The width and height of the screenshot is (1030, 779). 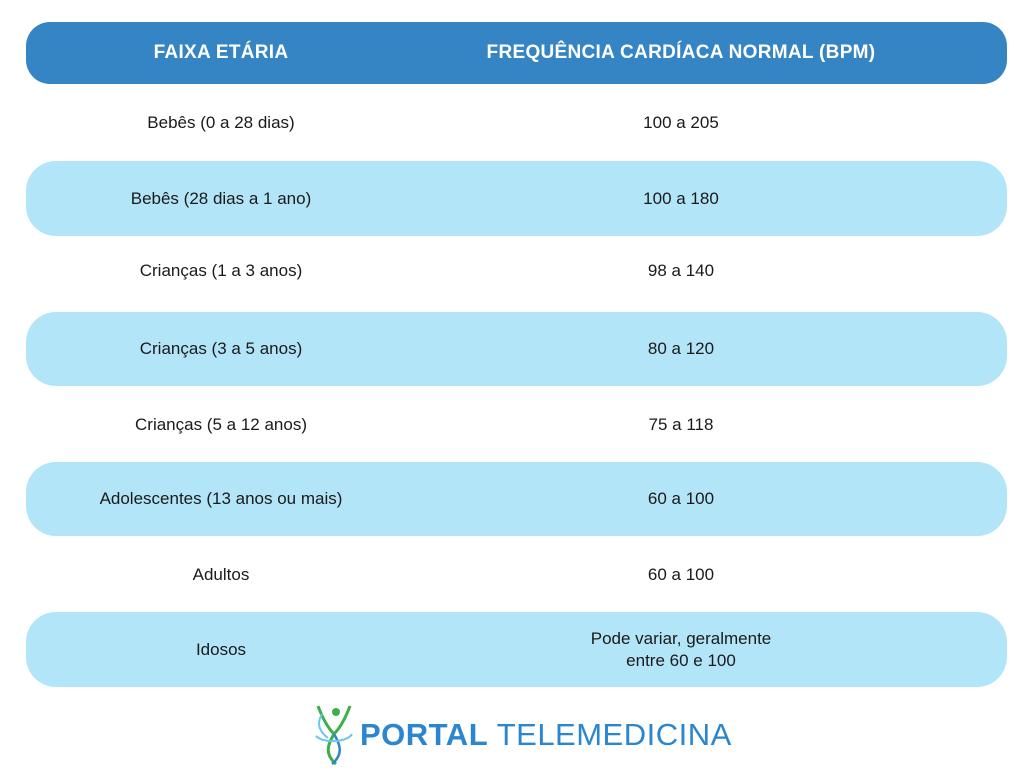 What do you see at coordinates (681, 660) in the screenshot?
I see `bpm-line: entre 60 e 100` at bounding box center [681, 660].